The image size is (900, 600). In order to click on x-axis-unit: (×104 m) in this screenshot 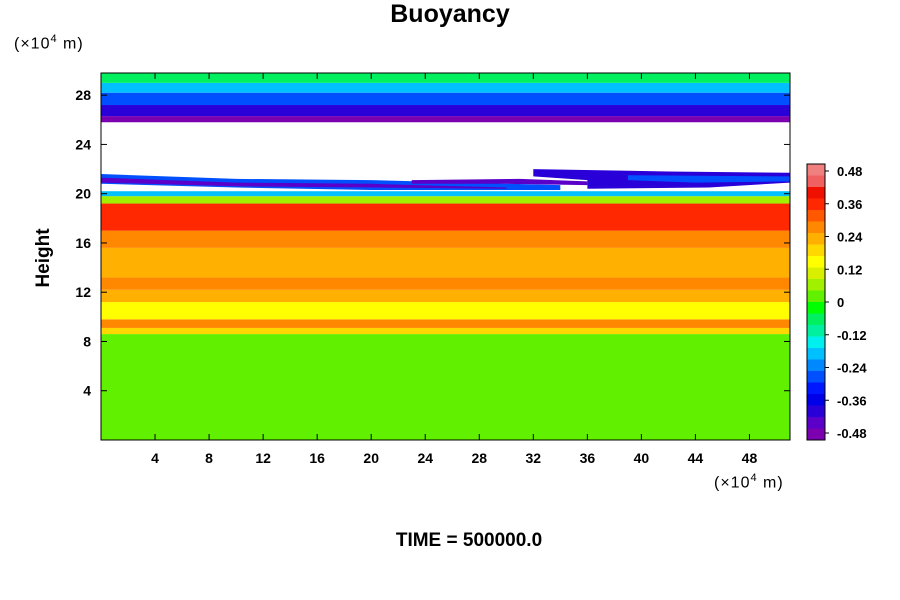, I will do `click(749, 482)`.